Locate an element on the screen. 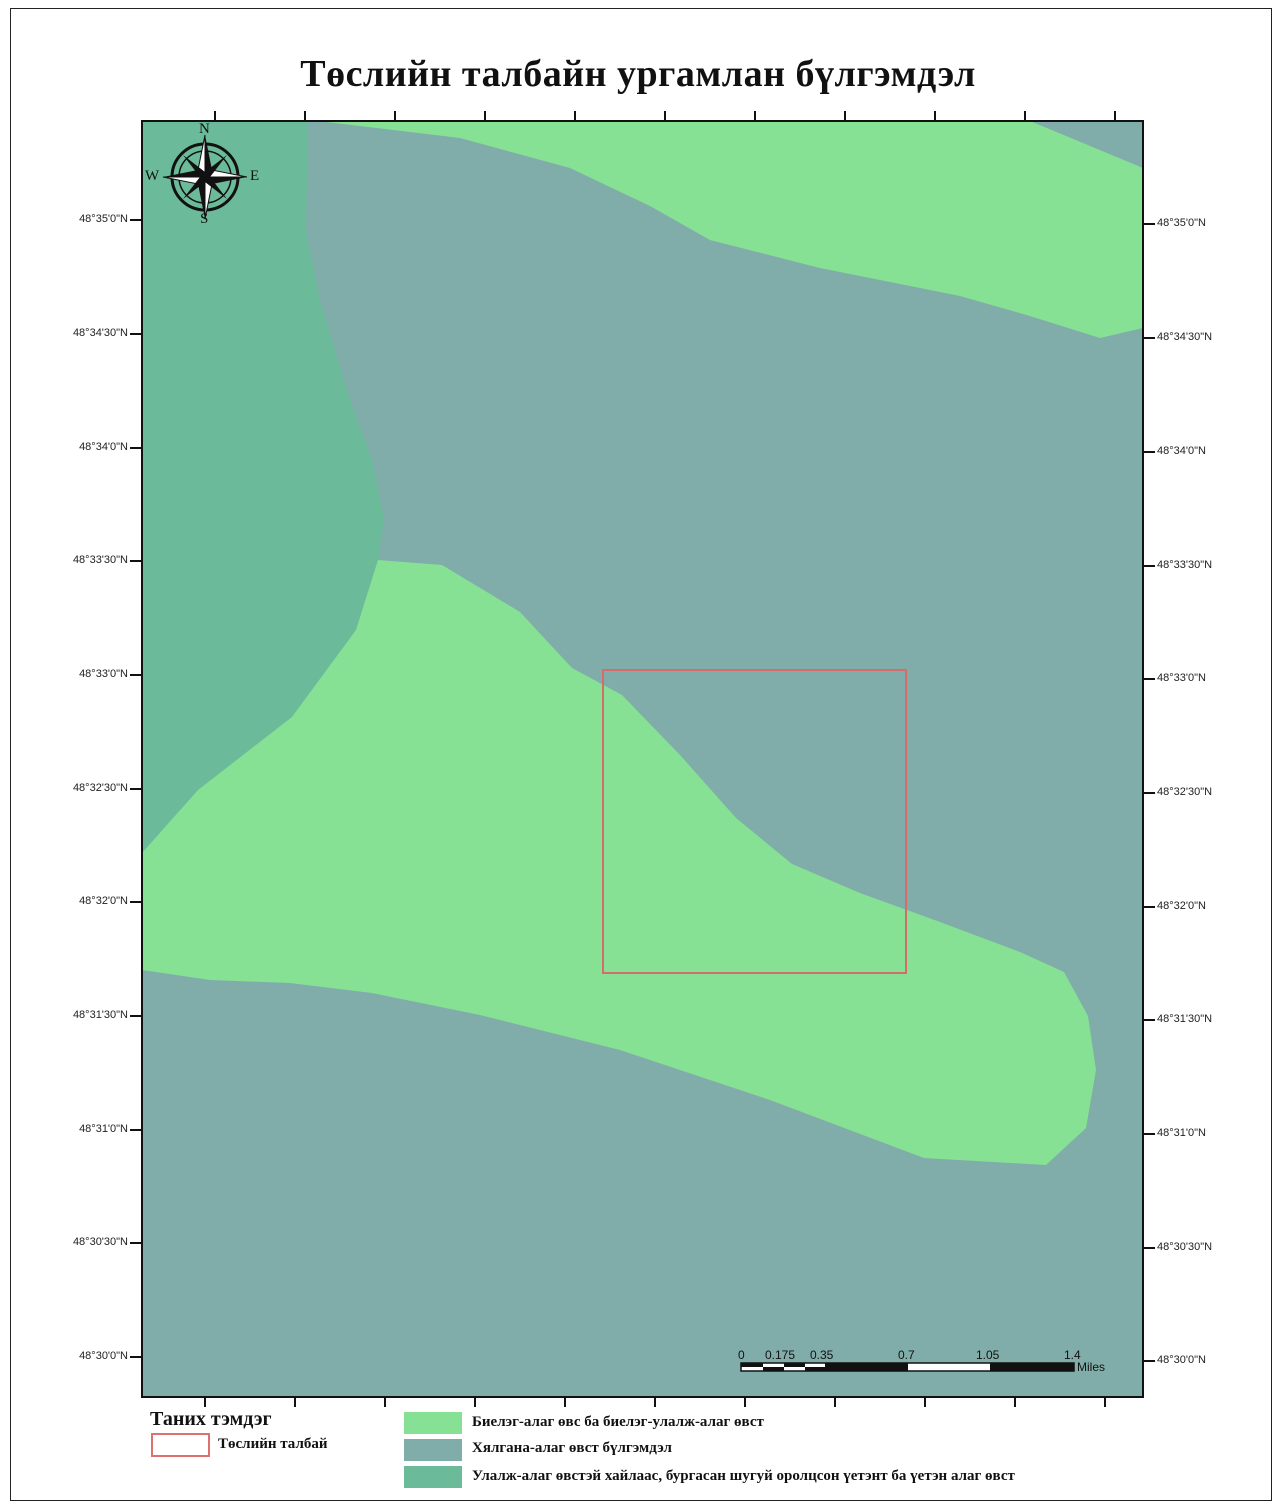  lat-label-right: 48°34'0"N is located at coordinates (1181, 451).